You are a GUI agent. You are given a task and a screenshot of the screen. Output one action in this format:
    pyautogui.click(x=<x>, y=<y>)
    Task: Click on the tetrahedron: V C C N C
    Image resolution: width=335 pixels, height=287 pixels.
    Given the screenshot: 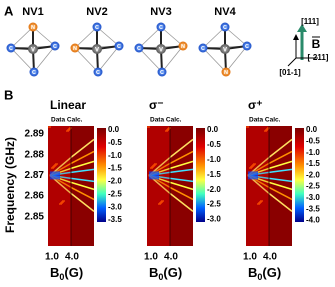 What is the action you would take?
    pyautogui.click(x=161, y=49)
    